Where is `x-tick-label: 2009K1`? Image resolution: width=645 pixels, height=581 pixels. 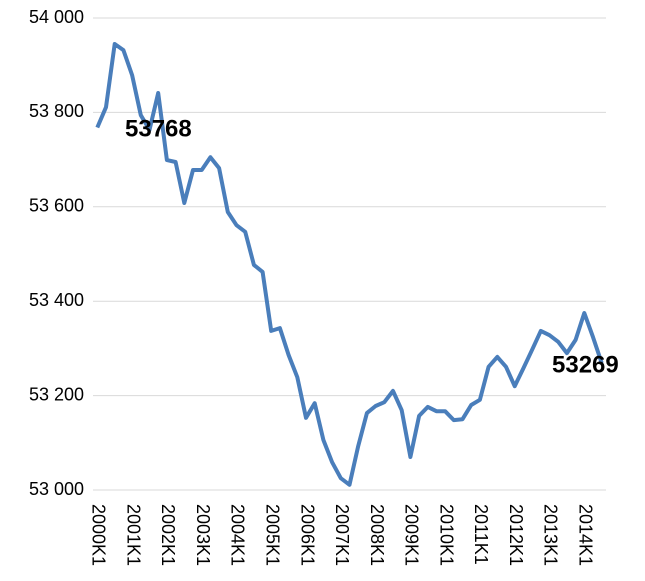
x-tick-label: 2009K1 is located at coordinates (412, 535).